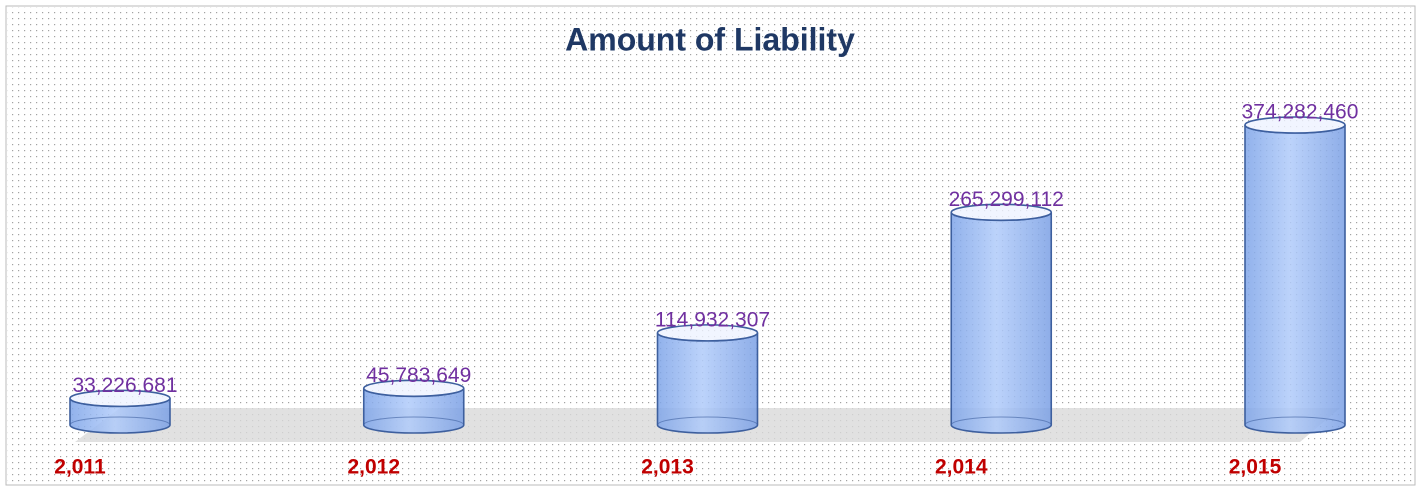 The height and width of the screenshot is (491, 1421). Describe the element at coordinates (710, 39) in the screenshot. I see `chart-title: Amount of Liability` at that location.